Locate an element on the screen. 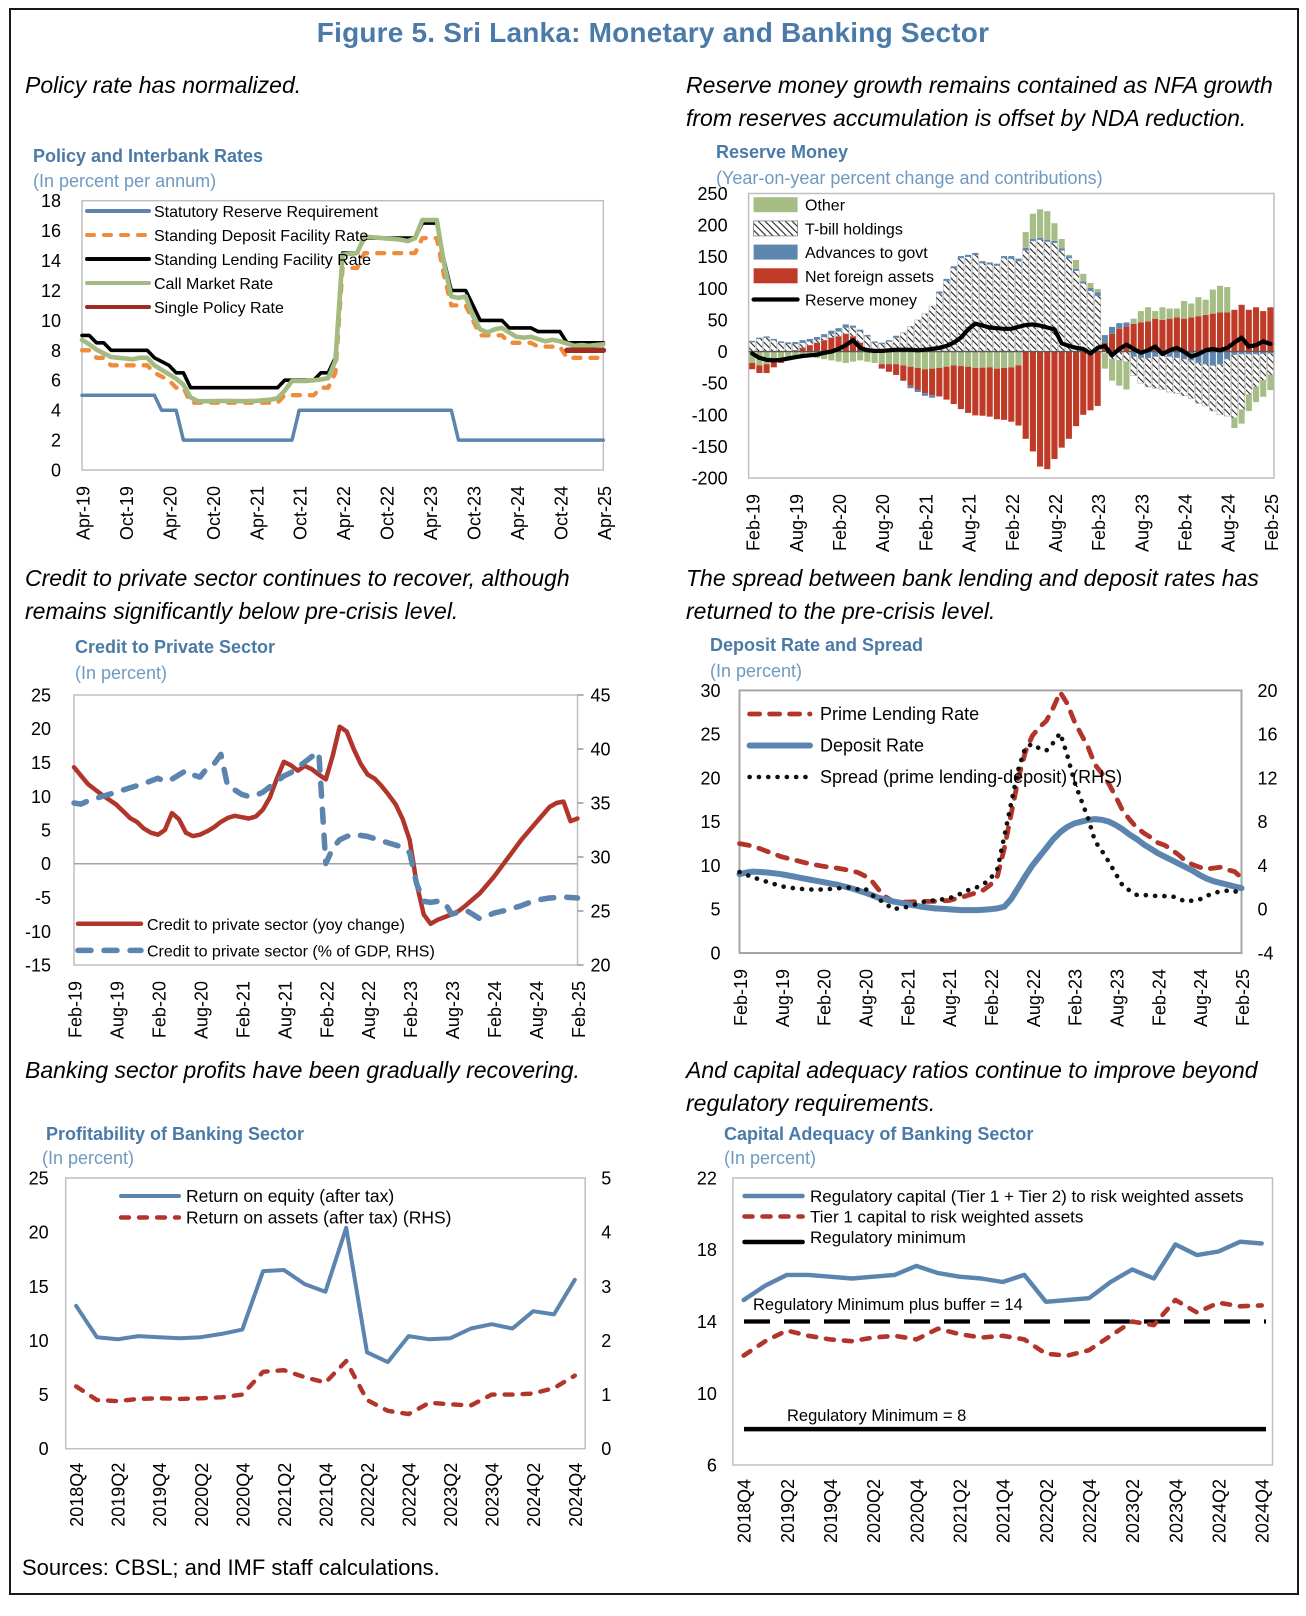 The image size is (1306, 1616). svg-text:Credit to private sector (% of: Credit to private sector (% of GDP, RHS) is located at coordinates (291, 951).